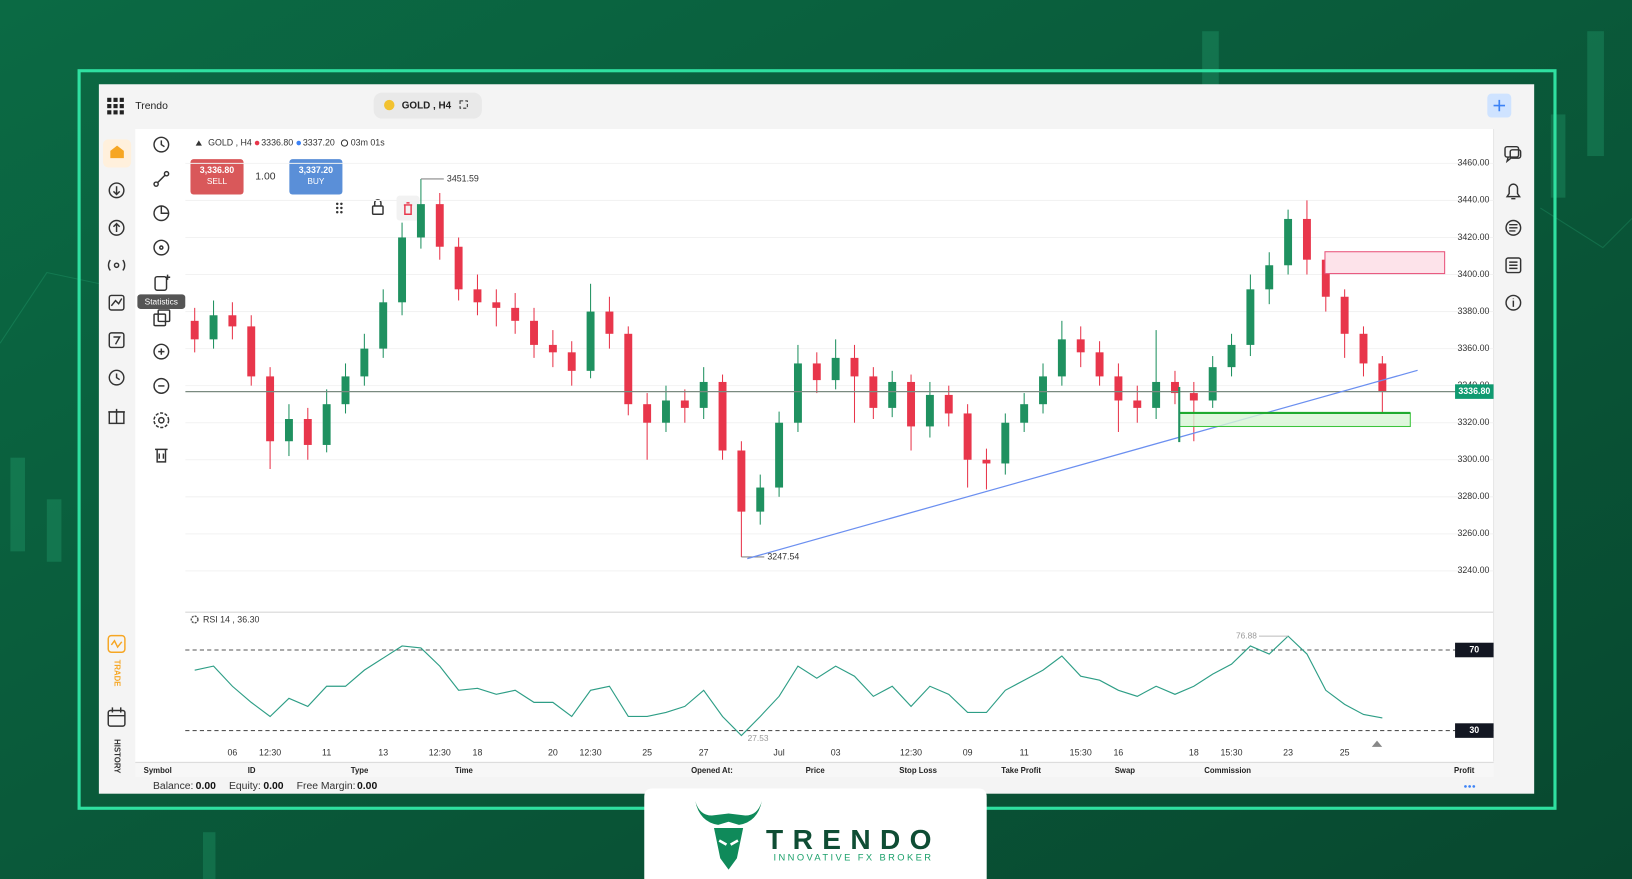  What do you see at coordinates (704, 752) in the screenshot?
I see `x-tick-label: 27` at bounding box center [704, 752].